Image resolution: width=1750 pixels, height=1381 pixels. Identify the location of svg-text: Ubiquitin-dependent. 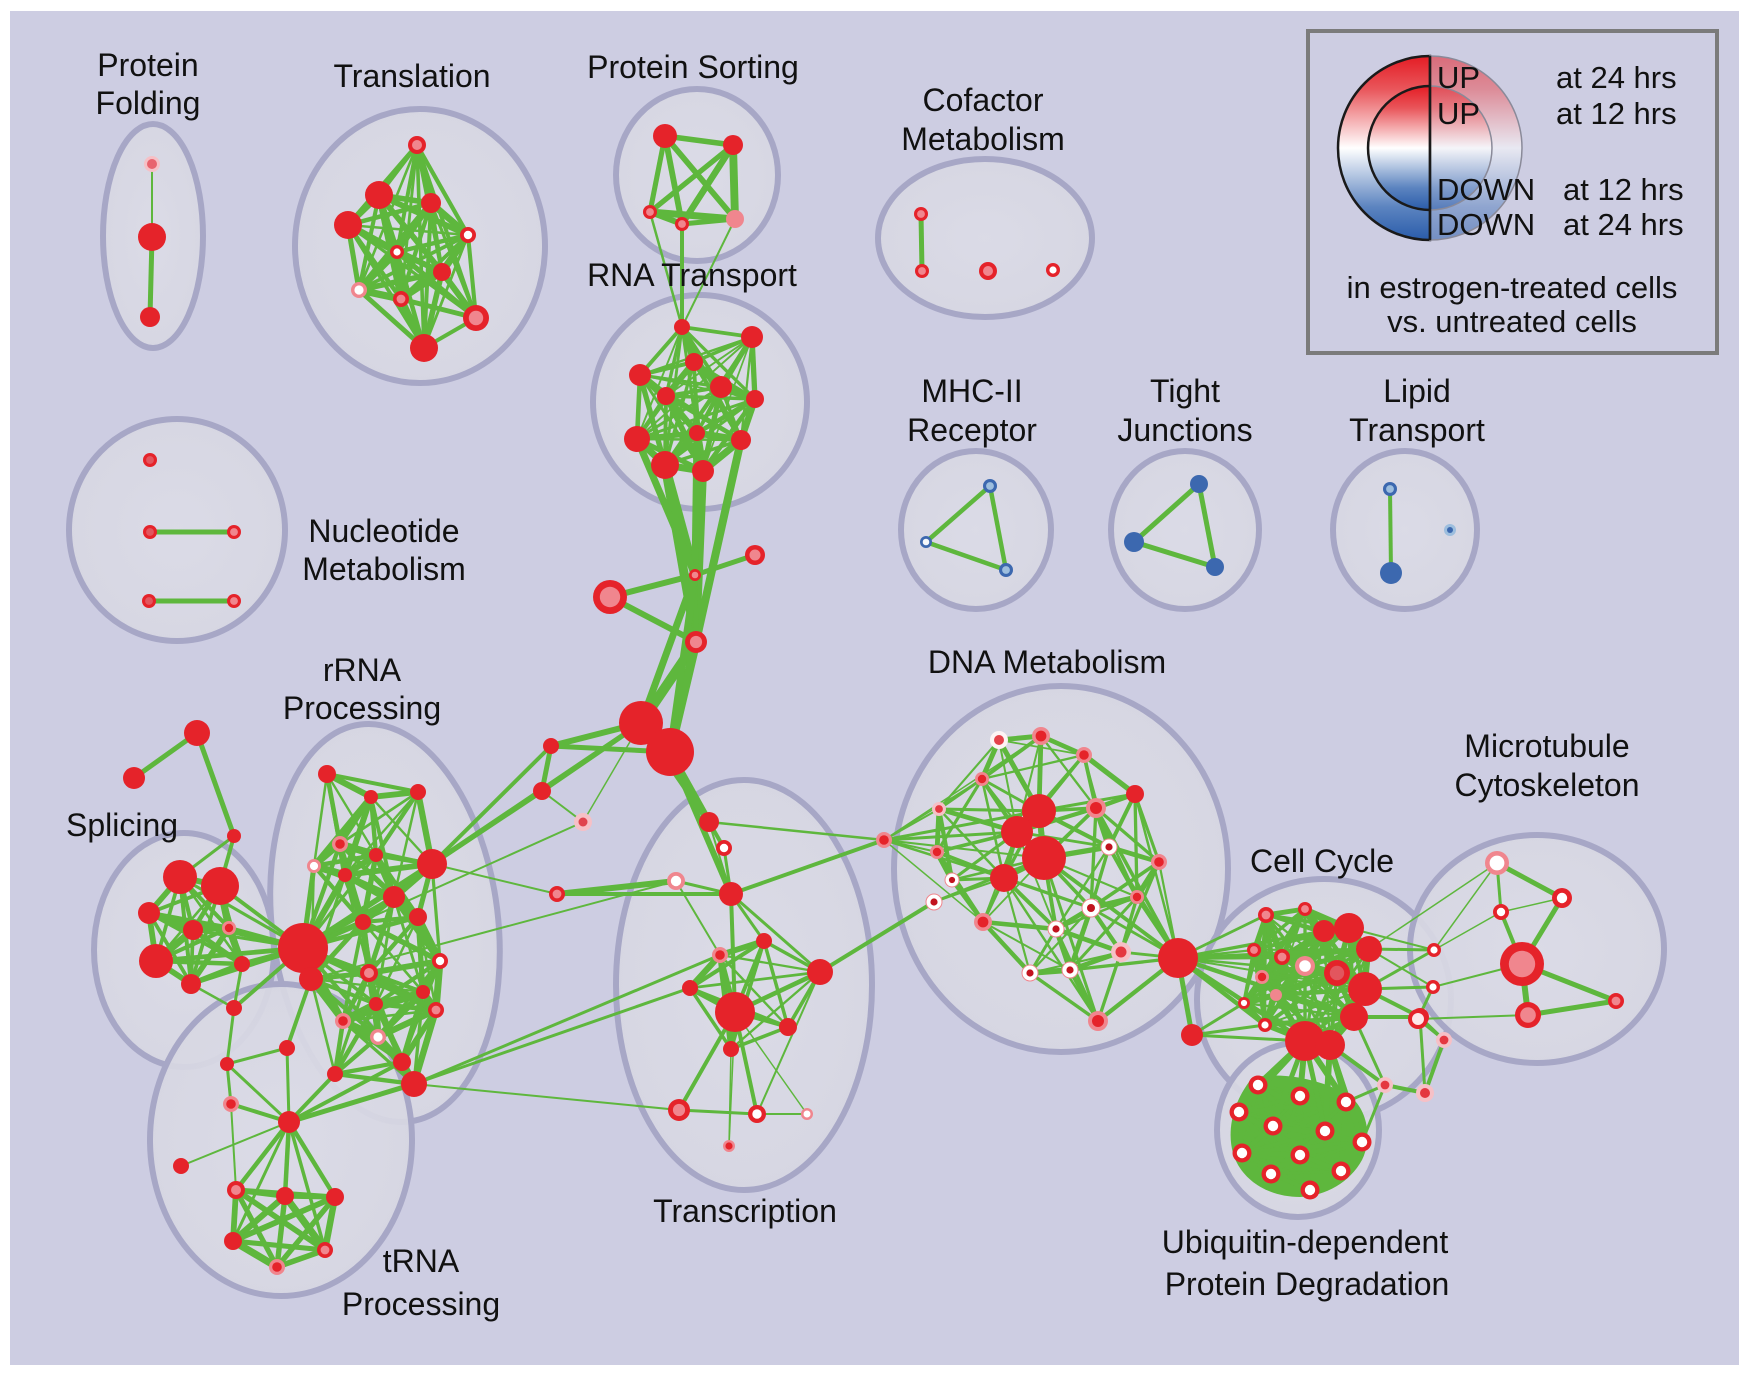
(1305, 1242).